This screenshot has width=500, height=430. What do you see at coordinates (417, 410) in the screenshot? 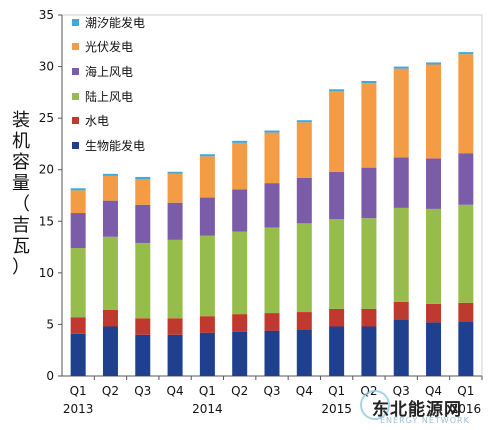
I see `watermark-text: 东北能源网` at bounding box center [417, 410].